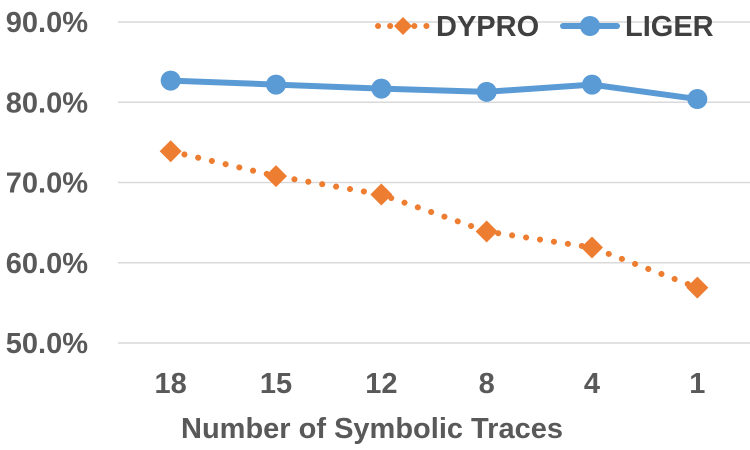  I want to click on x-tick-label: 12, so click(381, 384).